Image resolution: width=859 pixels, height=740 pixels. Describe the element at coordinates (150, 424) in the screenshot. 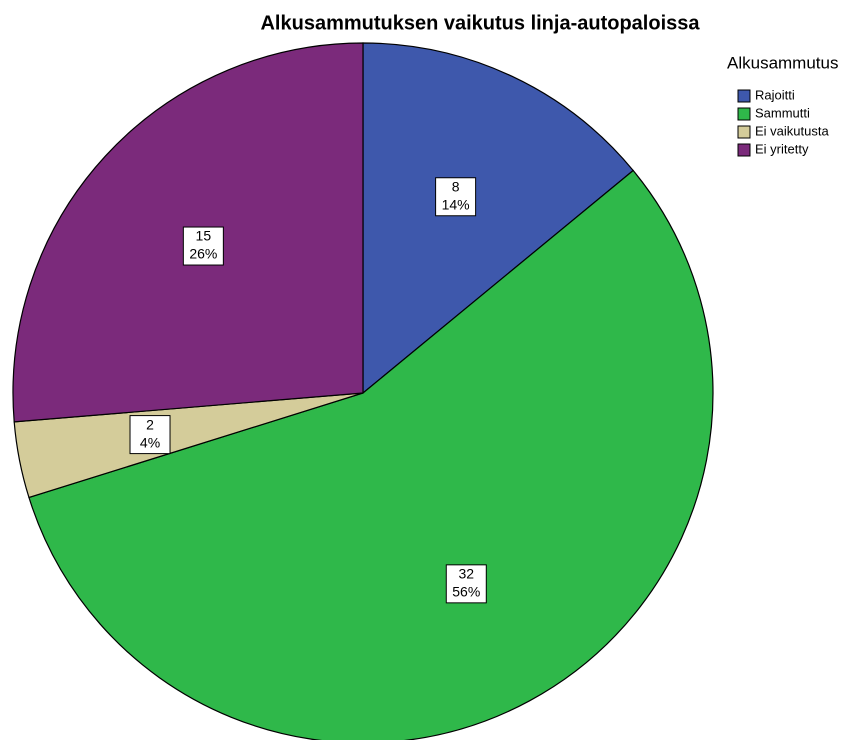

I see `data-label-value: 2` at that location.